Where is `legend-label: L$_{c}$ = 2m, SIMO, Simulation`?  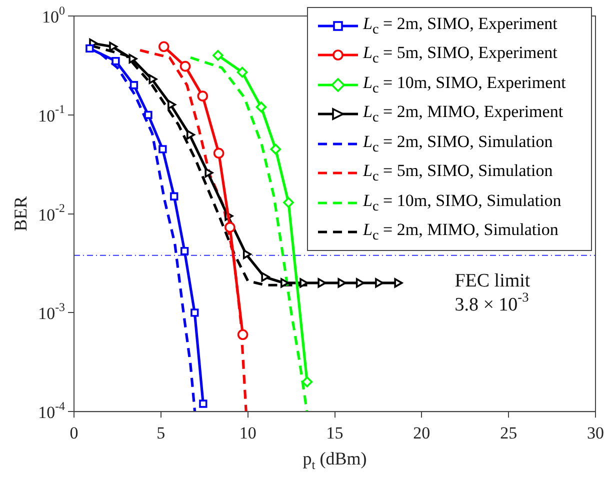 legend-label: L$_{c}$ = 2m, SIMO, Simulation is located at coordinates (458, 144).